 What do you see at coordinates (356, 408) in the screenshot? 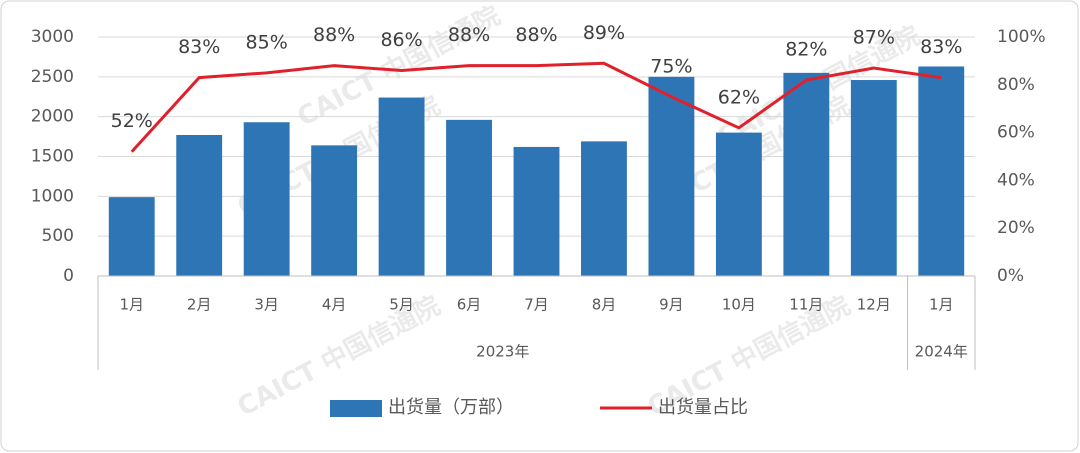
I see `legend-swatch` at bounding box center [356, 408].